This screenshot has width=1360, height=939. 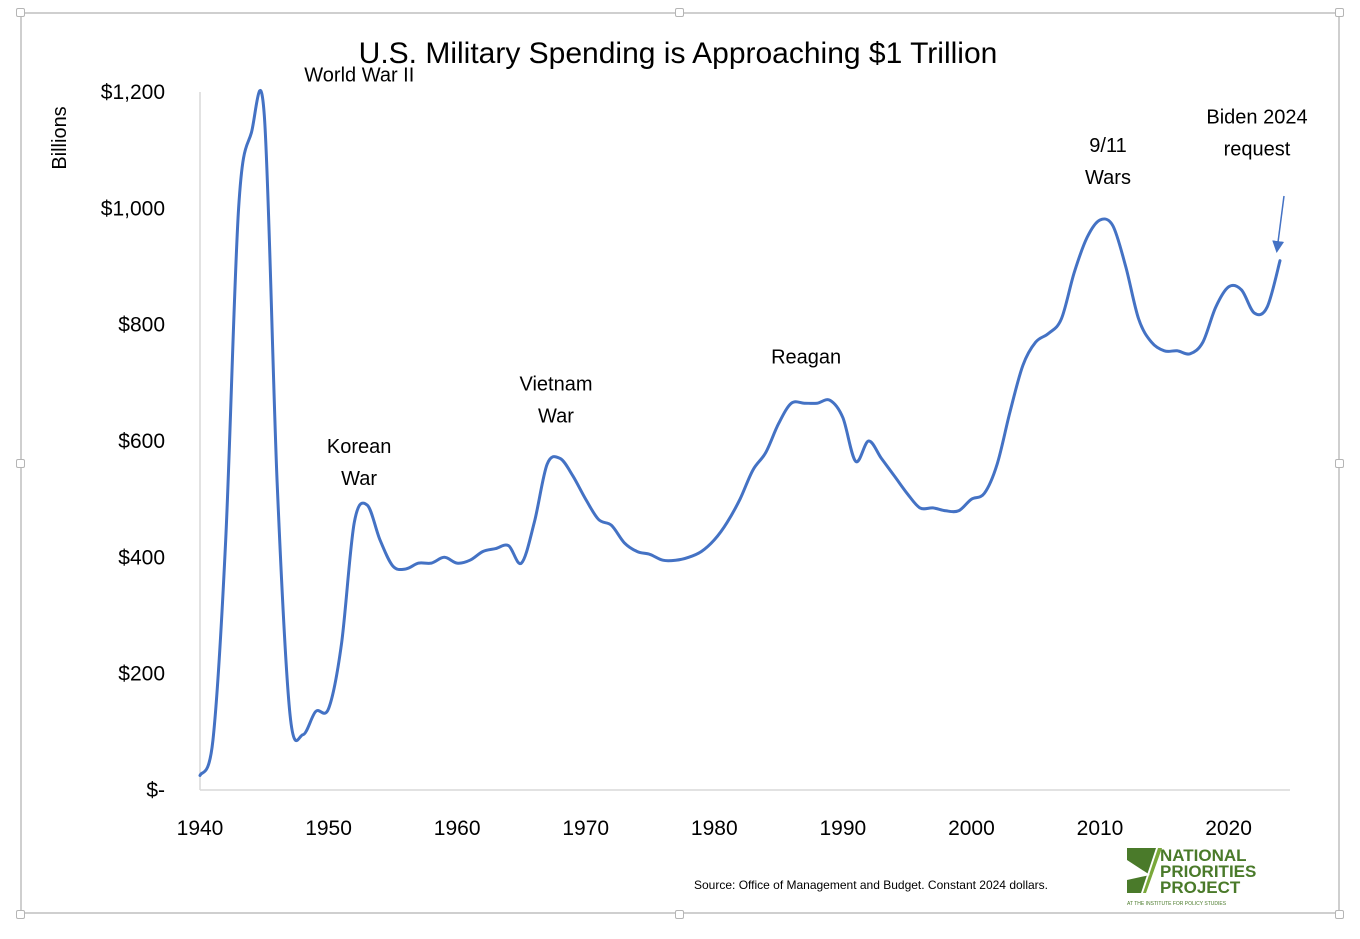 I want to click on y-axis-label: Billions, so click(x=60, y=137).